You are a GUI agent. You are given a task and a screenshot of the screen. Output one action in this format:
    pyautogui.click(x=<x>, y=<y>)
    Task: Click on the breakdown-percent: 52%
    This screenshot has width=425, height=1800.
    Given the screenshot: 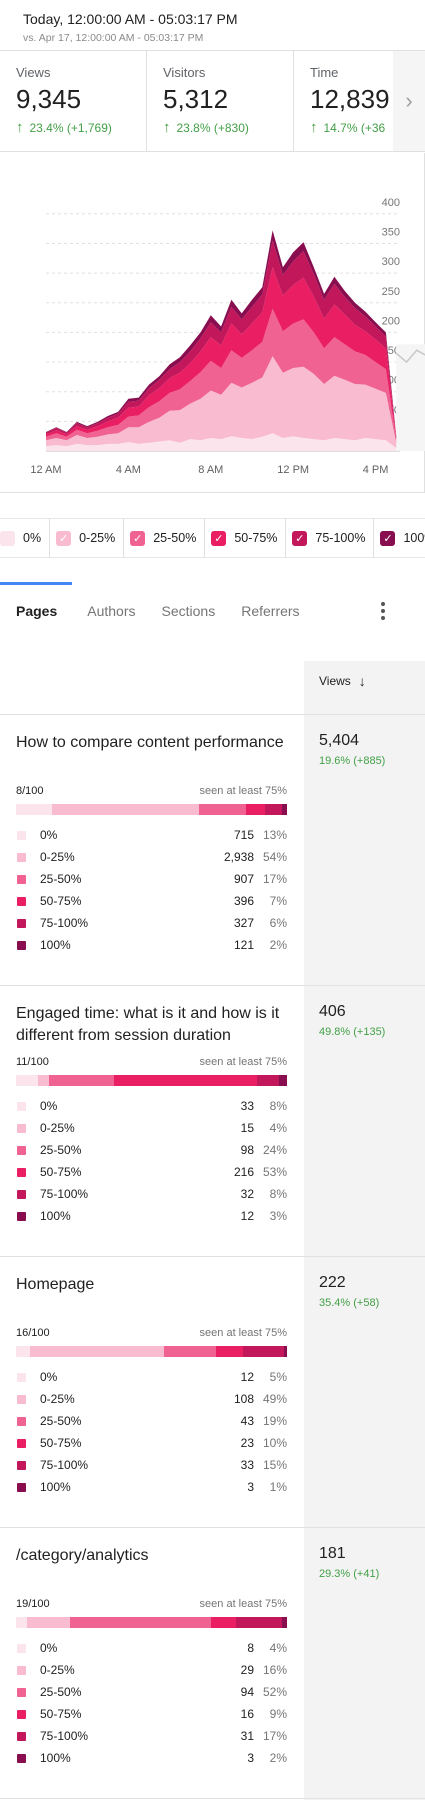 What is the action you would take?
    pyautogui.click(x=274, y=1692)
    